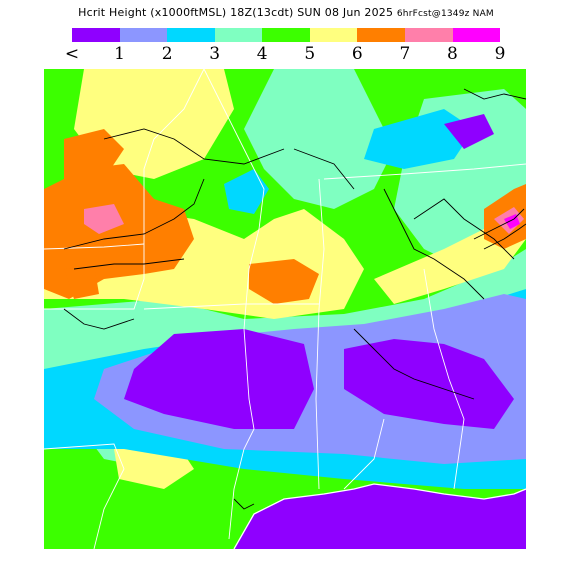  I want to click on legend-label-4: 4, so click(262, 54).